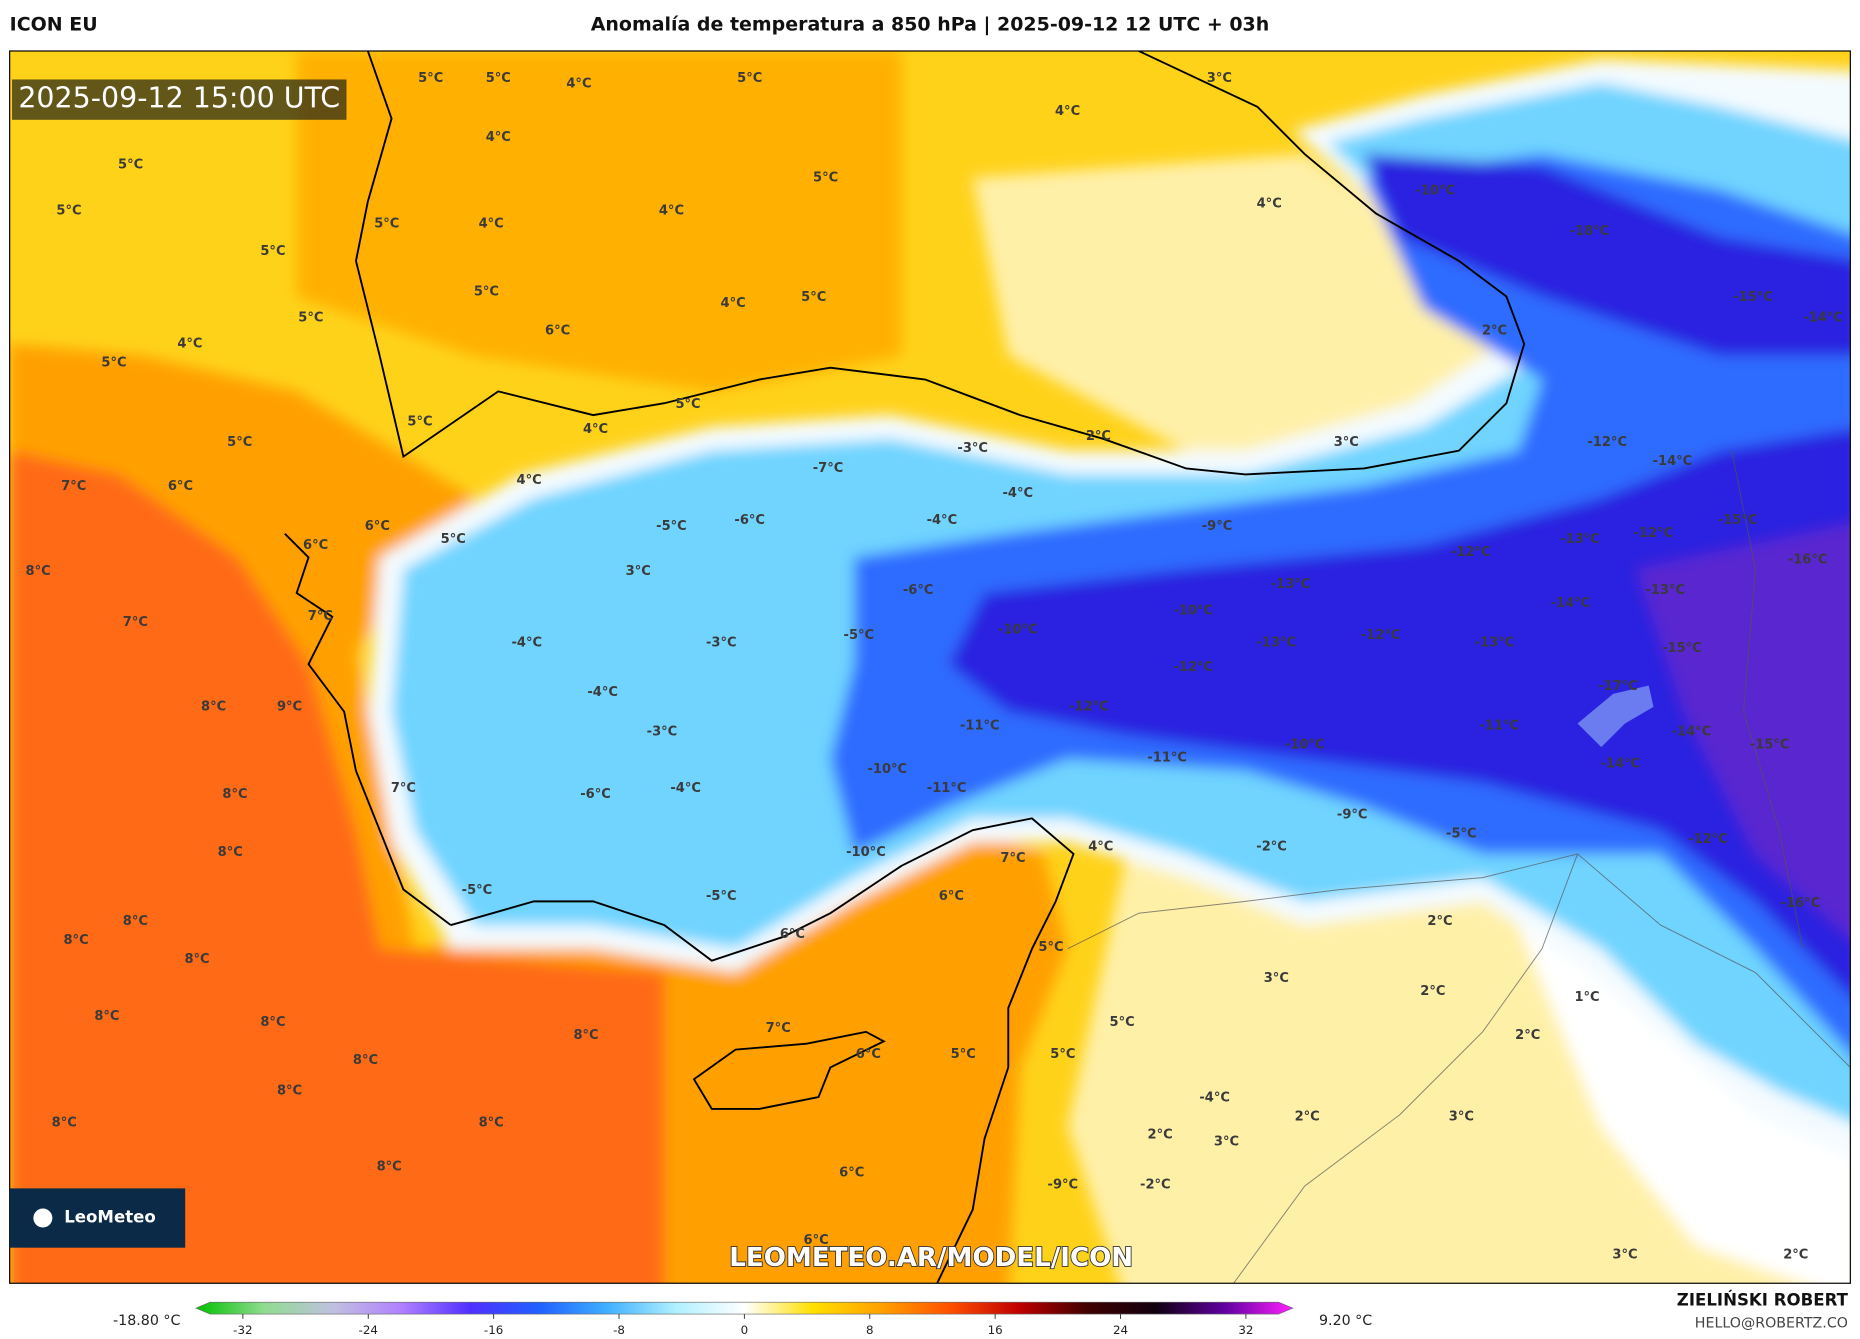  I want to click on colorbar-tick-label: 24, so click(1120, 1330).